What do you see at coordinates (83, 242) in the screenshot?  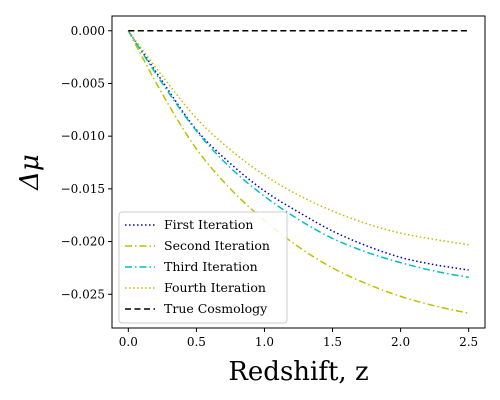 I see `y-tick-label: −0.020` at bounding box center [83, 242].